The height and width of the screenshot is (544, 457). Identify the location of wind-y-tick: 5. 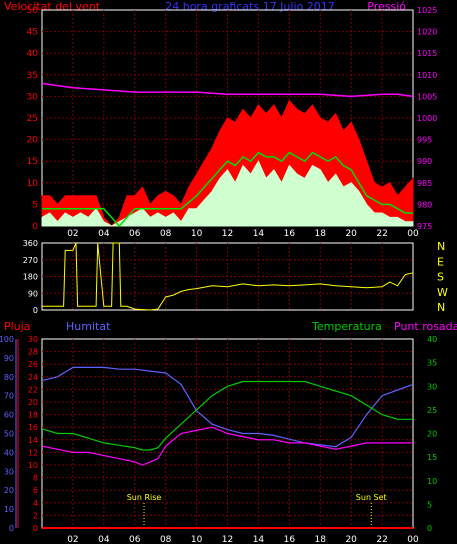
(35, 205).